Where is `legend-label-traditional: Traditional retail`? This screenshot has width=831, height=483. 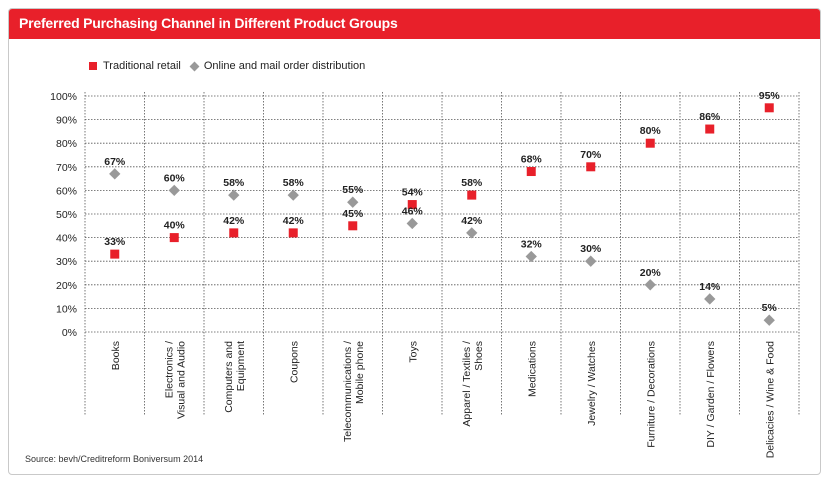 legend-label-traditional: Traditional retail is located at coordinates (142, 66).